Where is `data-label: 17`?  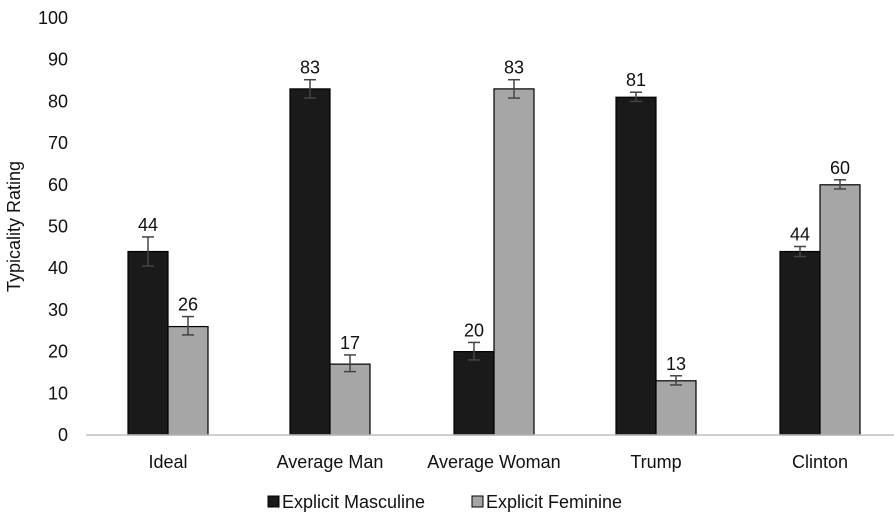
data-label: 17 is located at coordinates (350, 343).